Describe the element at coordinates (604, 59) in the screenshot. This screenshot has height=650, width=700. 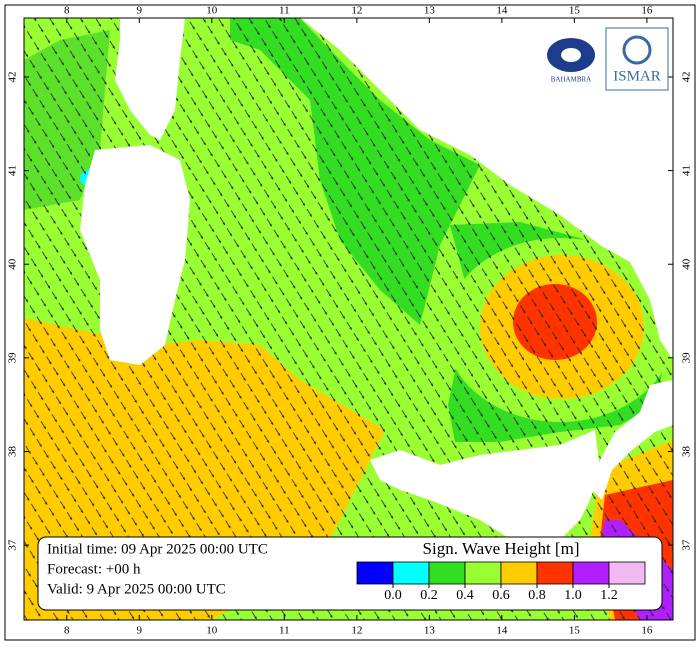
I see `logos: BAHAMBRA ISMAR` at that location.